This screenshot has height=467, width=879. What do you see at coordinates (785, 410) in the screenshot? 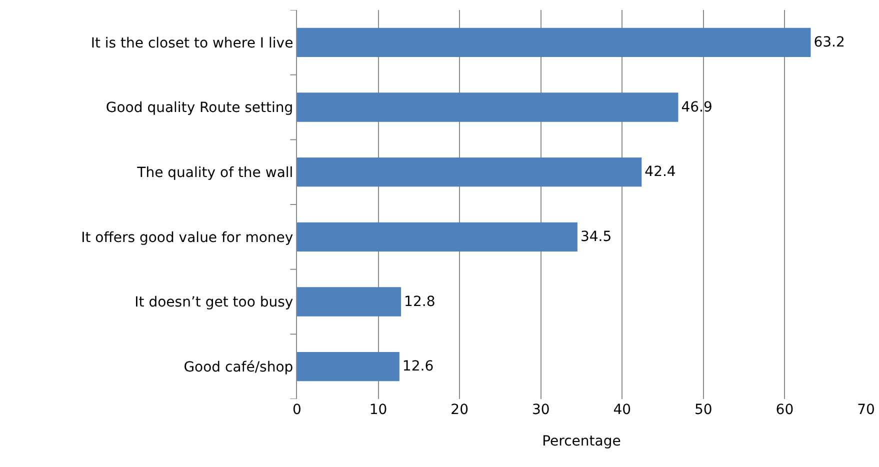
I see `x-tick-label: 60` at bounding box center [785, 410].